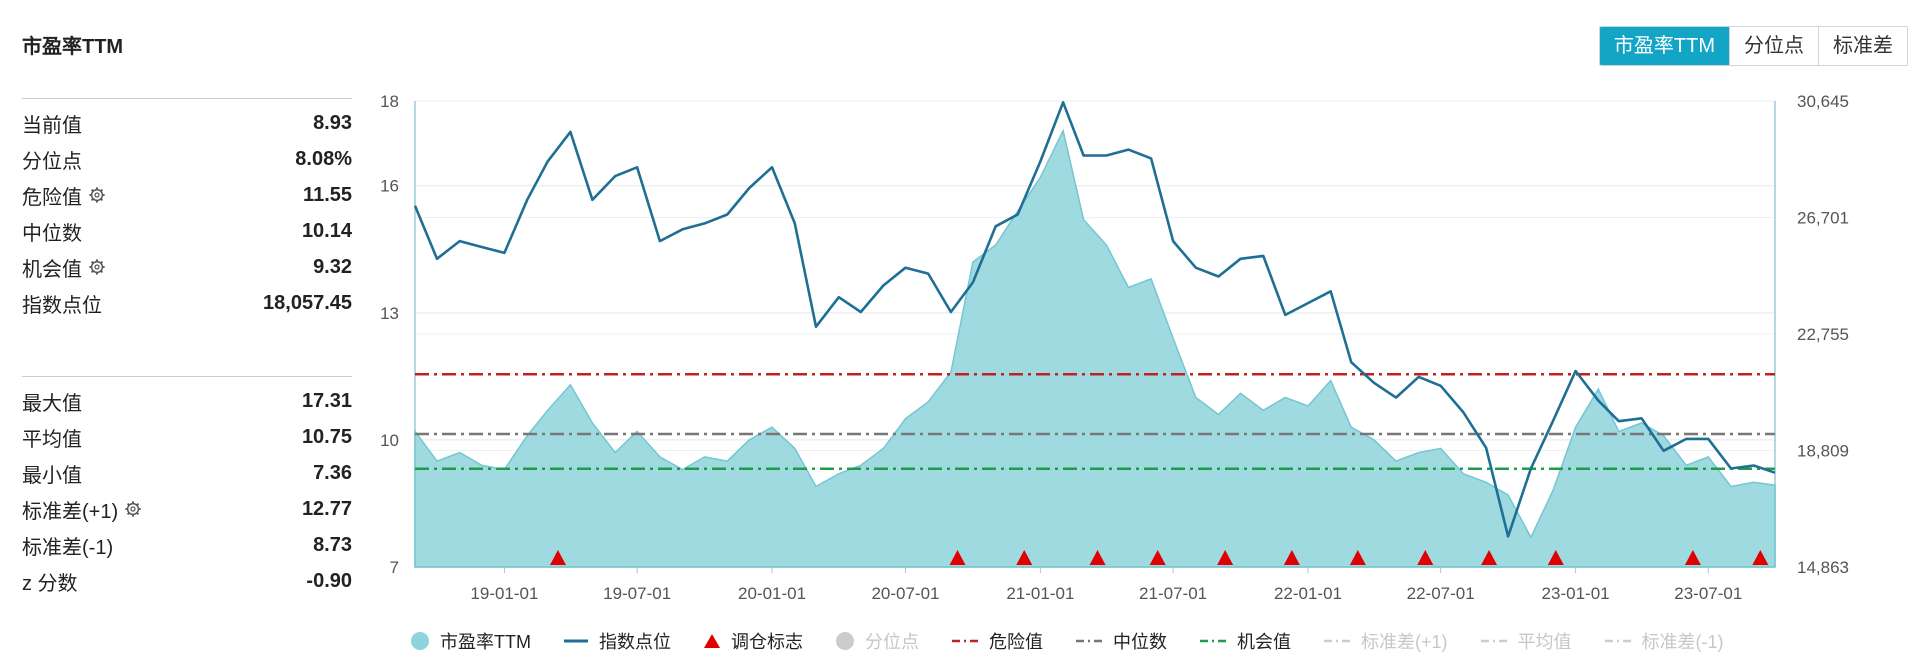 The image size is (1920, 667). I want to click on legend-item: 中位数, so click(1121, 641).